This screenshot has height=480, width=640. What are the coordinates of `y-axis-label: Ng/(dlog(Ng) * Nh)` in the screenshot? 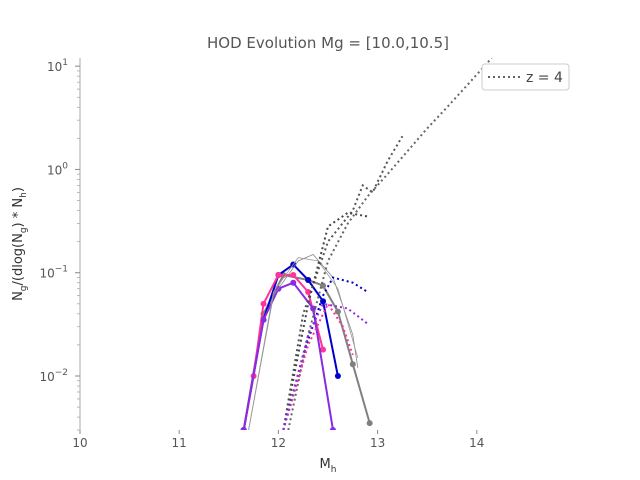 It's located at (20, 244).